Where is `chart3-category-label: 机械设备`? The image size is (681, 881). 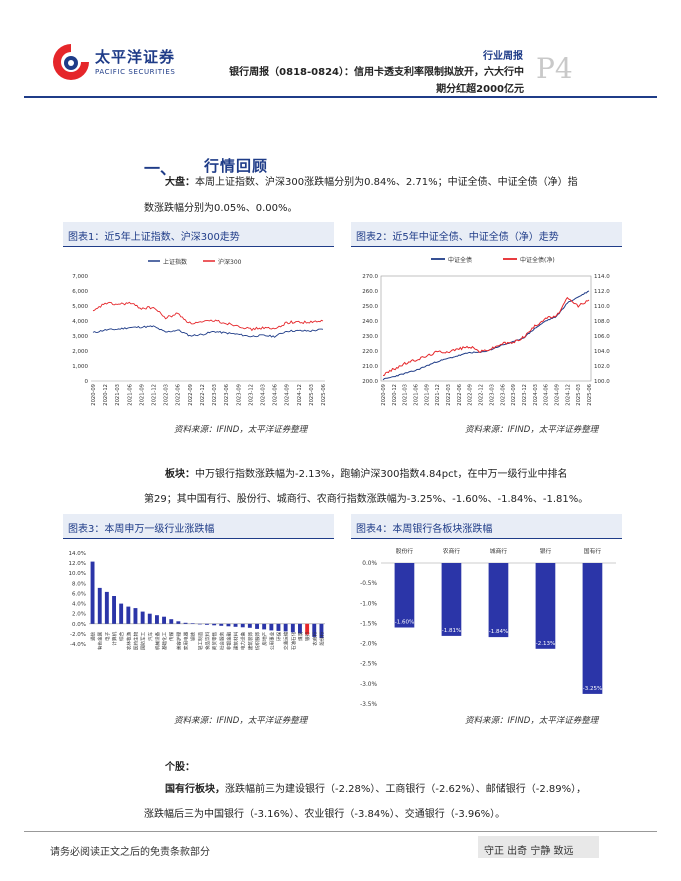
chart3-category-label: 机械设备 is located at coordinates (157, 640).